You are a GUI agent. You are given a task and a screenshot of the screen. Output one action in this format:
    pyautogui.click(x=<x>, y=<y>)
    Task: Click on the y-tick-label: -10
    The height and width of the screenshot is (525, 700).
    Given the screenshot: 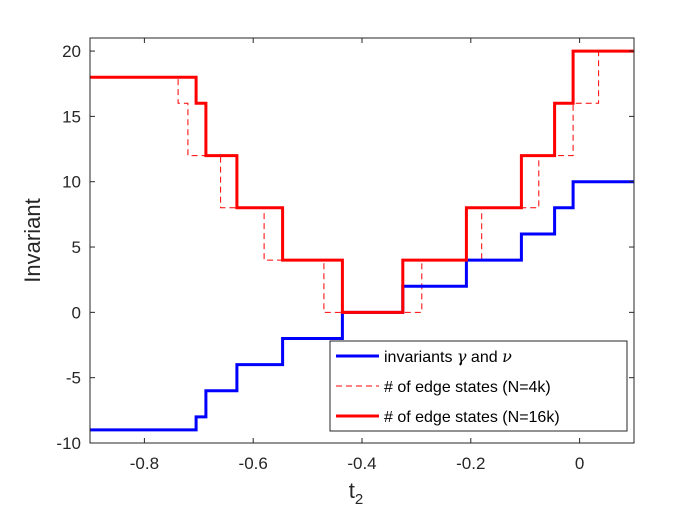 What is the action you would take?
    pyautogui.click(x=68, y=443)
    